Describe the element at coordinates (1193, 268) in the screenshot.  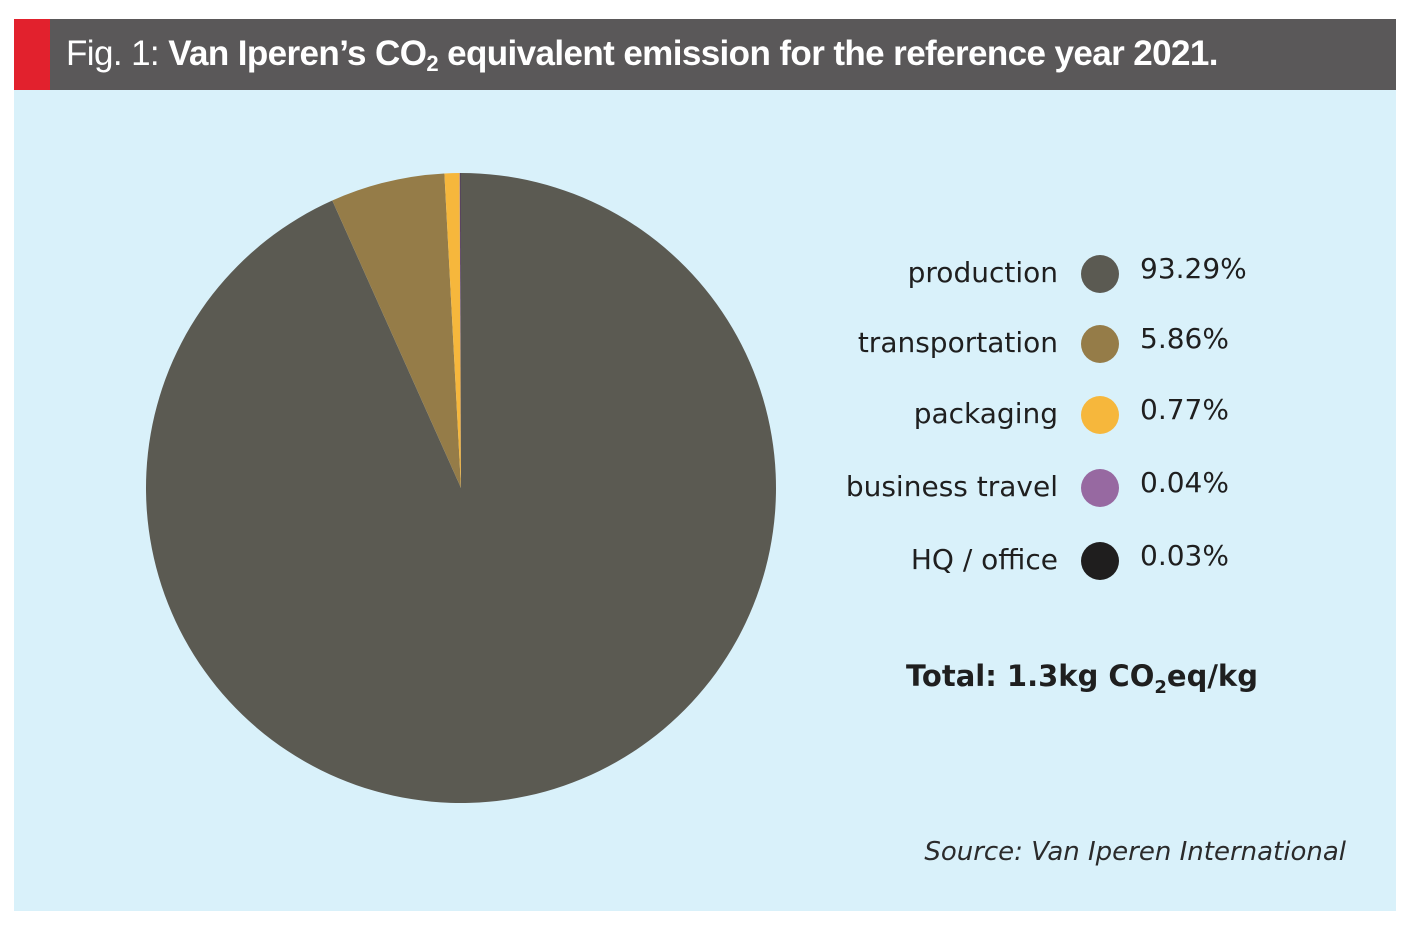
I see `legend-value-production: 93.29%` at that location.